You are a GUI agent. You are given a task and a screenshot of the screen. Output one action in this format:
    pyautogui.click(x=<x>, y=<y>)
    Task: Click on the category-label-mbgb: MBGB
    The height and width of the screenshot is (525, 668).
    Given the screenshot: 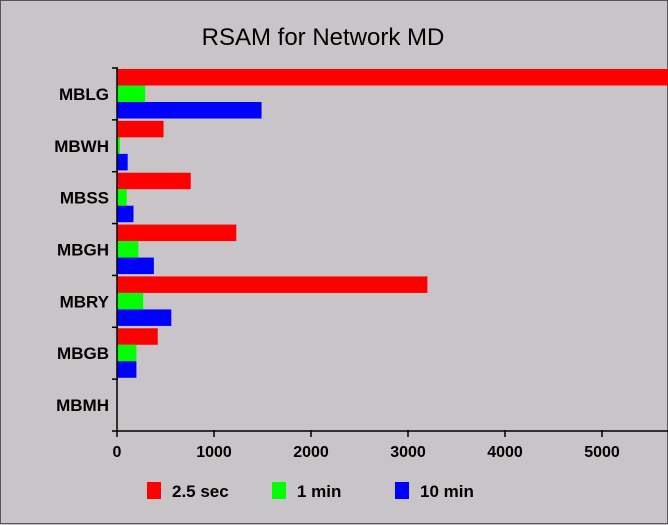 What is the action you would take?
    pyautogui.click(x=83, y=353)
    